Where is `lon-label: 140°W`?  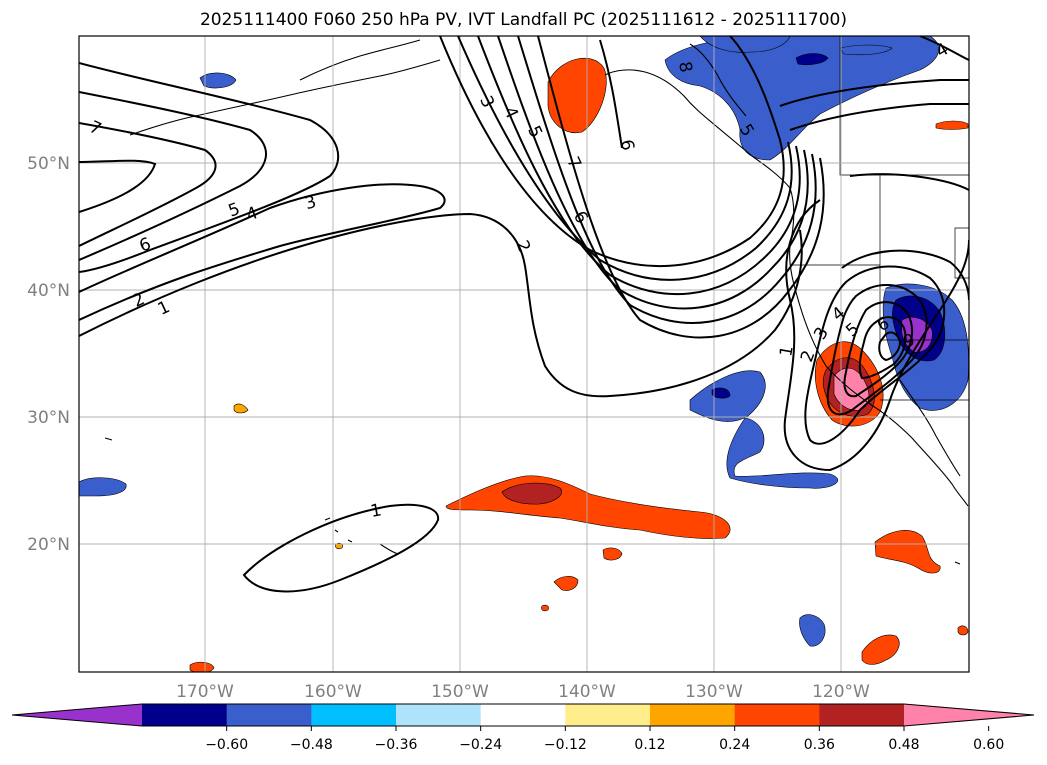
lon-label: 140°W is located at coordinates (587, 692).